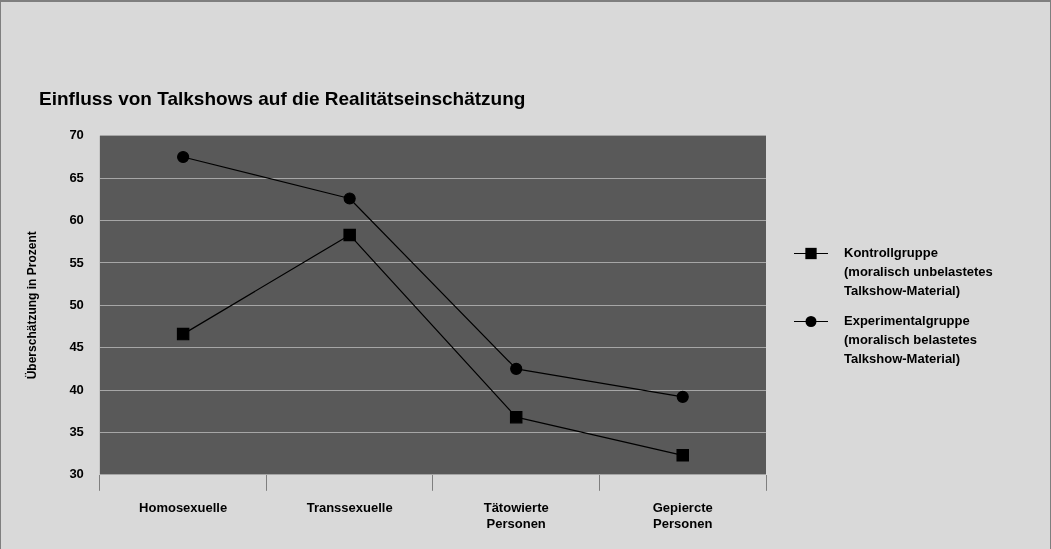  Describe the element at coordinates (919, 272) in the screenshot. I see `legend-label: Kontrollgruppe (moralisch unbelastetes Talkshow-Material)` at that location.